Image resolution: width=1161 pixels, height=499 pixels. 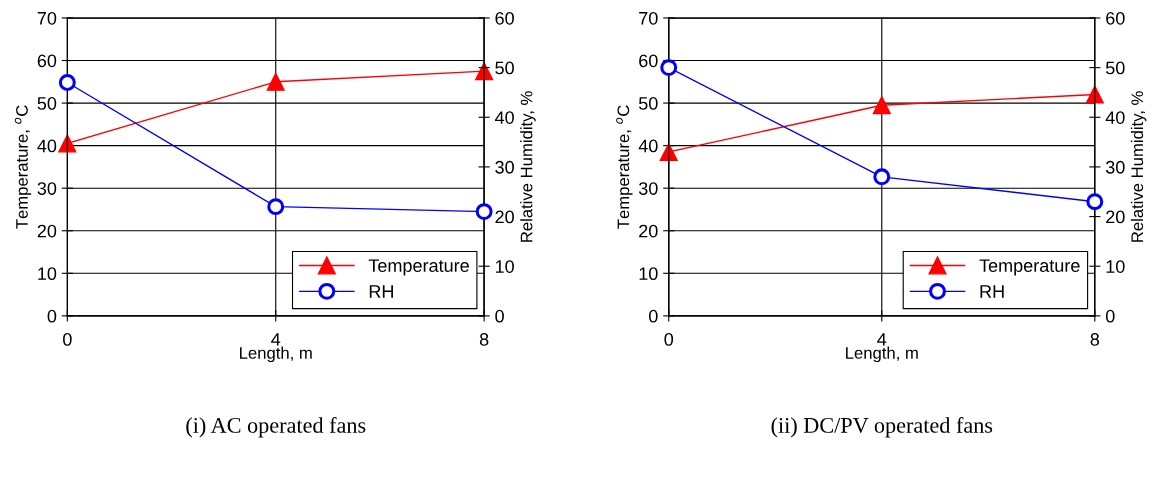 I want to click on text: (i) AC operated fans, so click(x=276, y=427).